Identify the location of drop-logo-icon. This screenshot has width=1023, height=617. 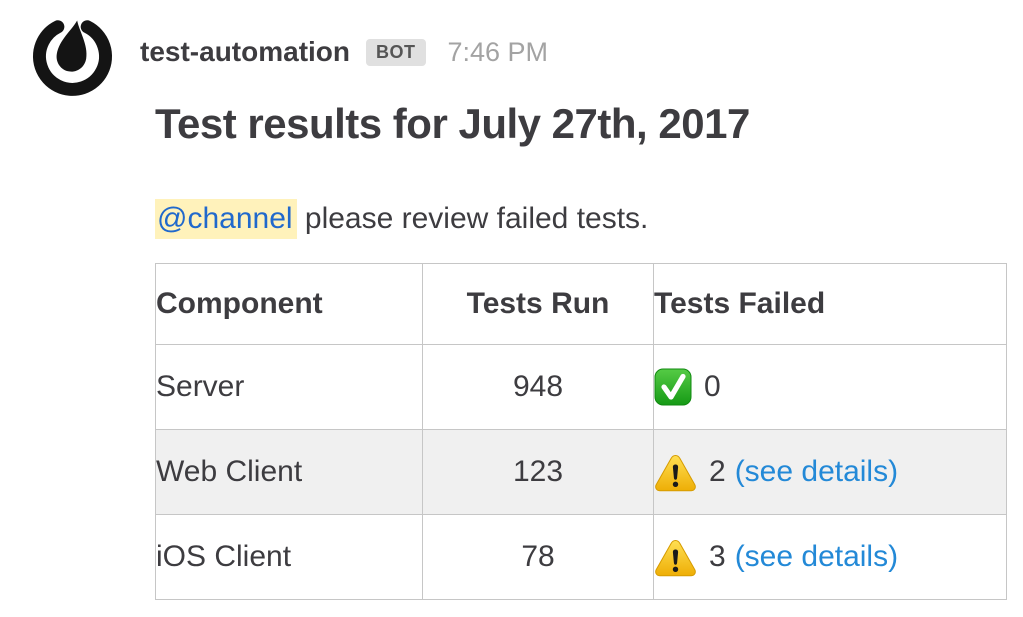
(72, 56).